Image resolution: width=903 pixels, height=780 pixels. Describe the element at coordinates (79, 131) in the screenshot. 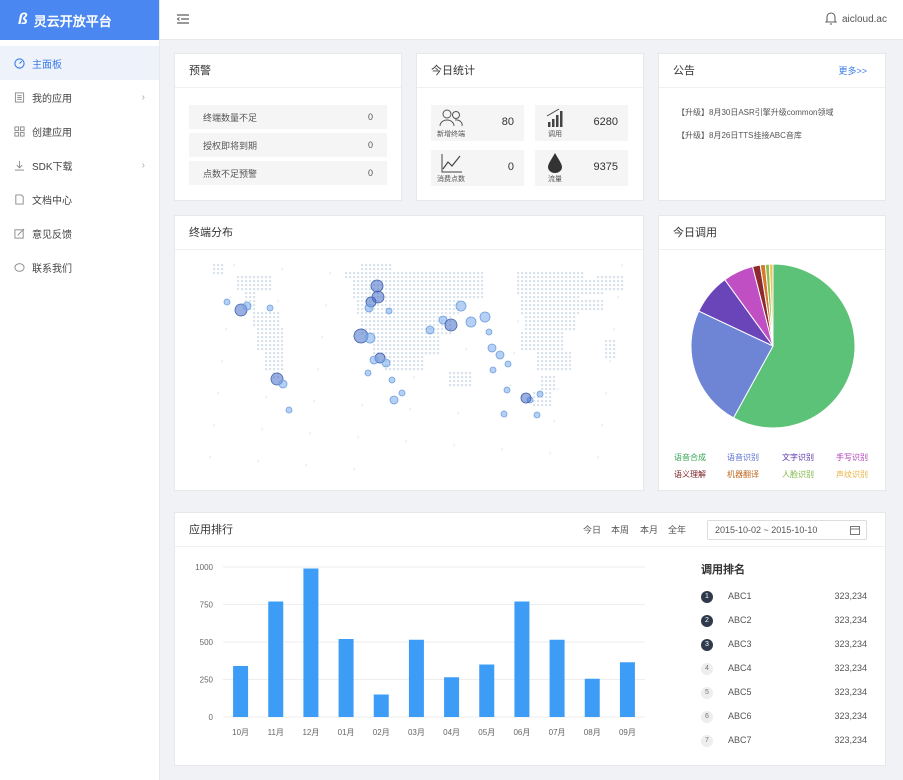

I see `sidebar-item-create-app: 创建应用` at that location.